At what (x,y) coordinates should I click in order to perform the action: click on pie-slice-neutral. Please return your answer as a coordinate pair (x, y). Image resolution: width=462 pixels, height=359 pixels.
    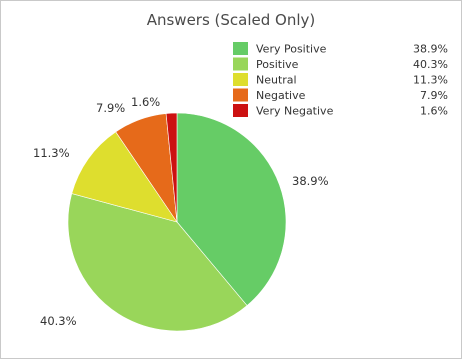
    Looking at the image, I should click on (124, 177).